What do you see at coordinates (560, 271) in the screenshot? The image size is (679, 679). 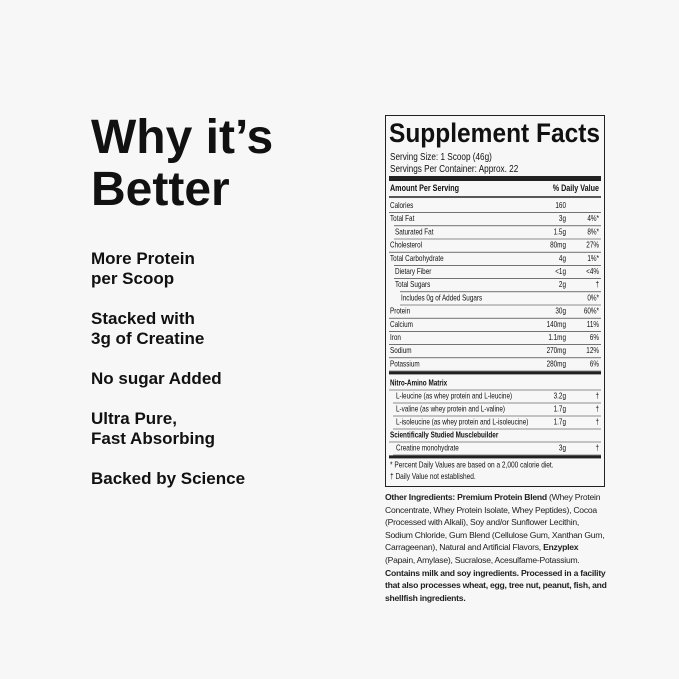 I see `nutrient-amount: <1g` at bounding box center [560, 271].